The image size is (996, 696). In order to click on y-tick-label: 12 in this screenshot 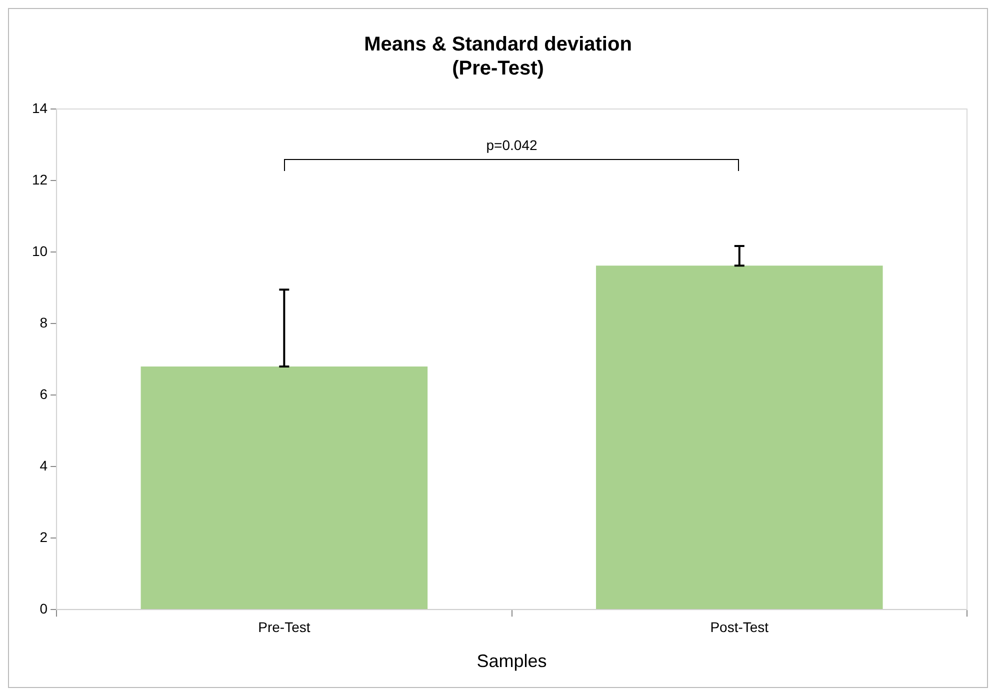, I will do `click(40, 179)`.